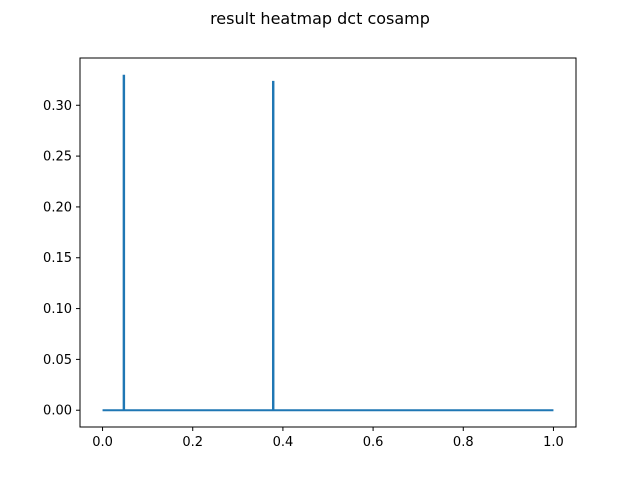 This screenshot has height=480, width=640. What do you see at coordinates (192, 442) in the screenshot?
I see `x-tick-label: 0.2` at bounding box center [192, 442].